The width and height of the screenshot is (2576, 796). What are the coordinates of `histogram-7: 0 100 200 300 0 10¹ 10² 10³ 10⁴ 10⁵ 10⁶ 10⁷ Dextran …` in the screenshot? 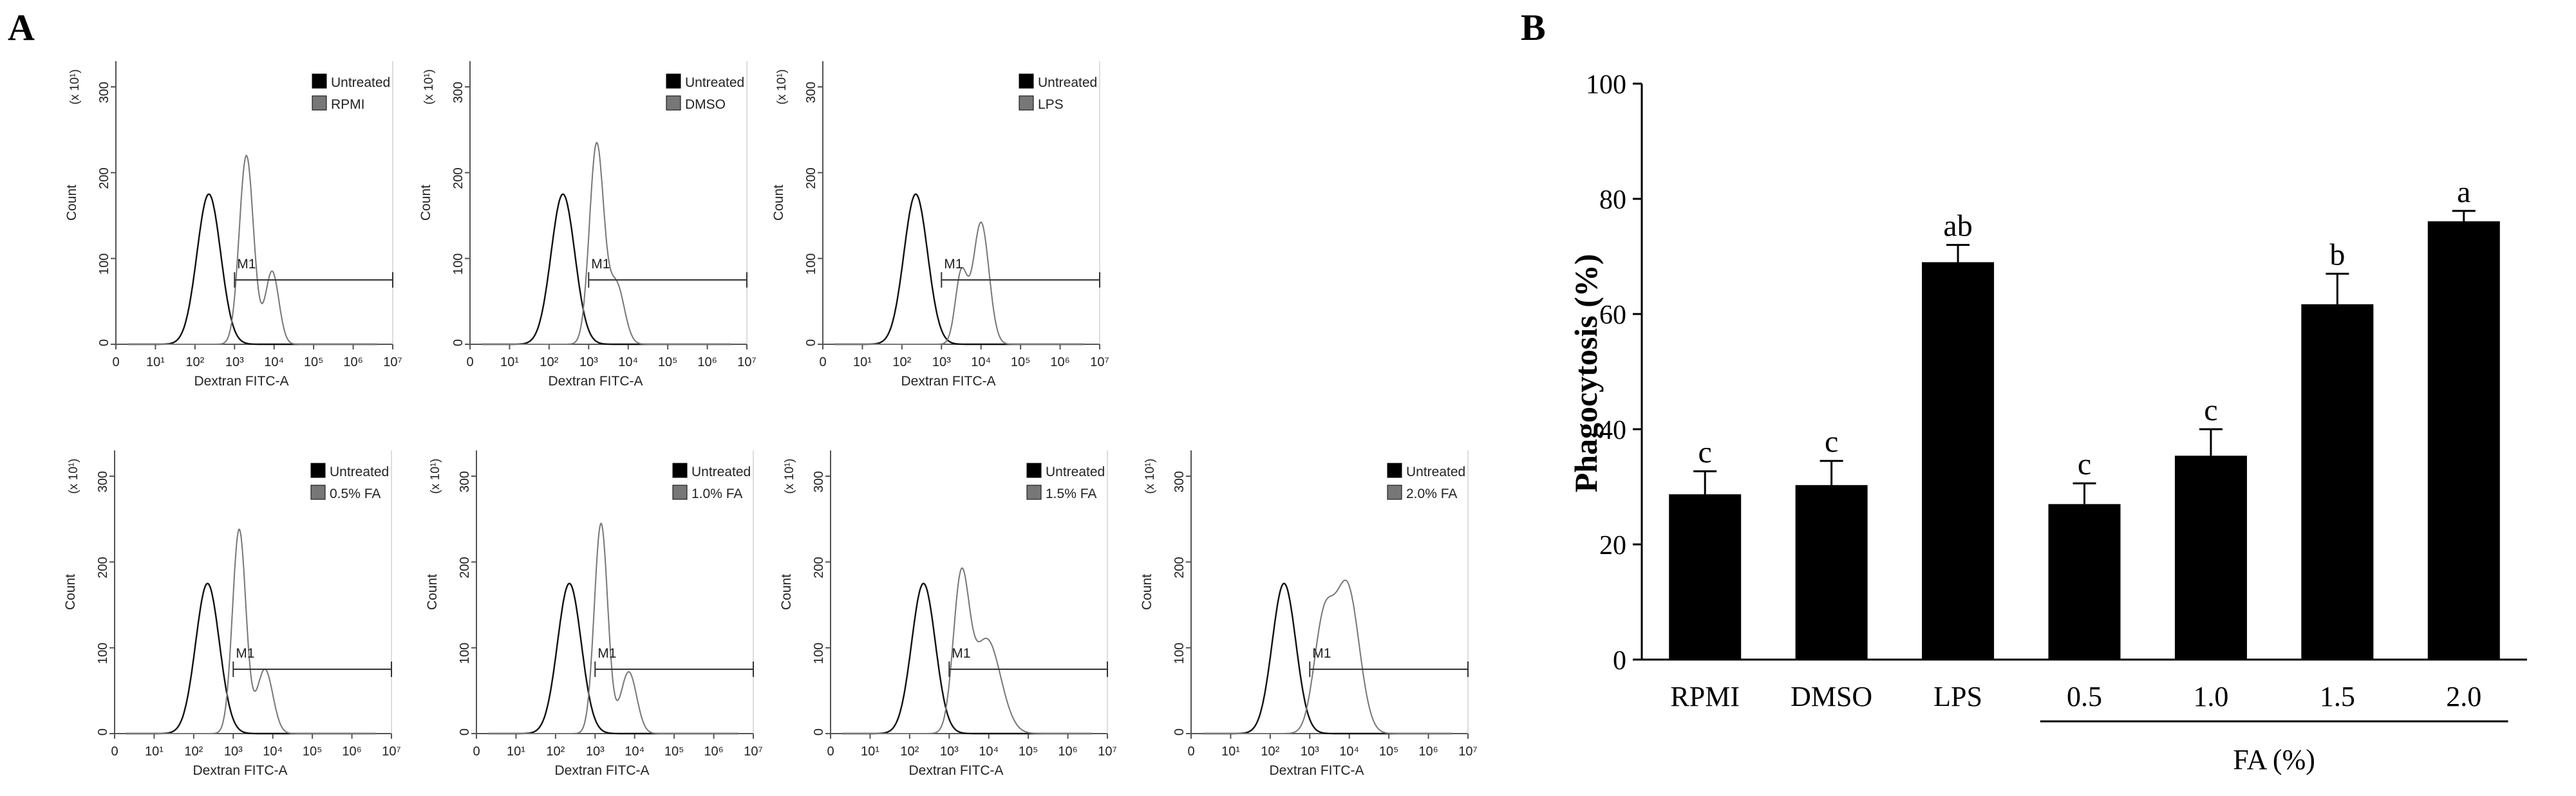 It's located at (1309, 614).